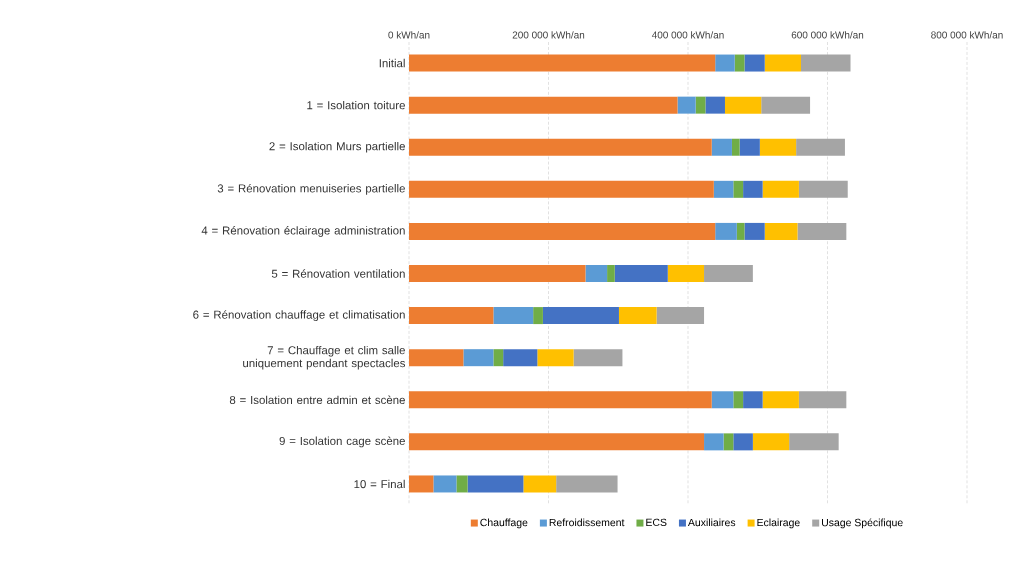 This screenshot has width=1028, height=561. I want to click on y-tick-label: 8 = Isolation entre admin et scène, so click(317, 400).